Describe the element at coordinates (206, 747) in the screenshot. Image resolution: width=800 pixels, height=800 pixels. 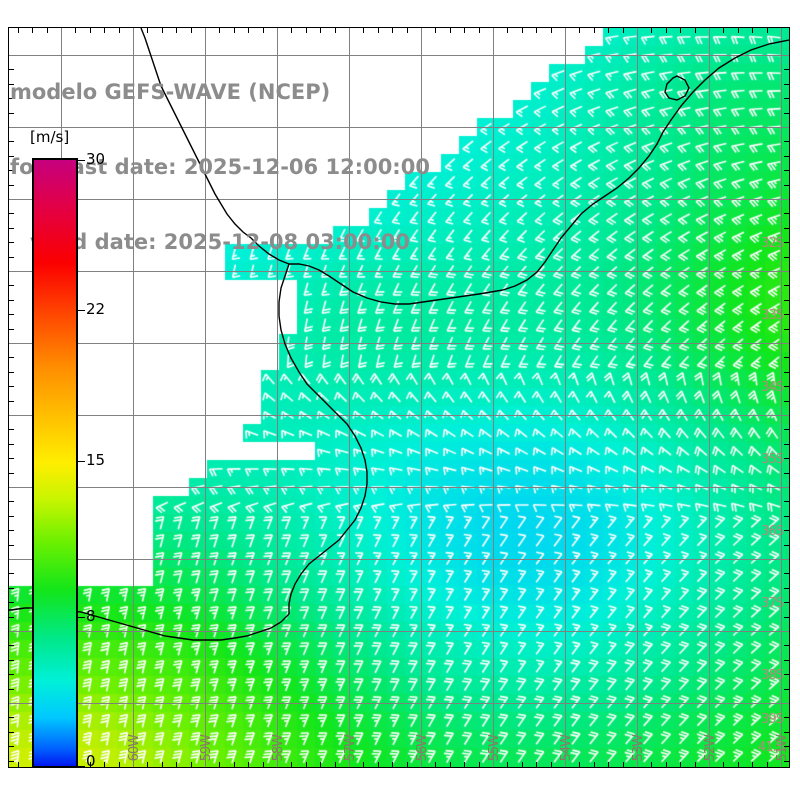
I see `lon-label-59w: 59W` at that location.